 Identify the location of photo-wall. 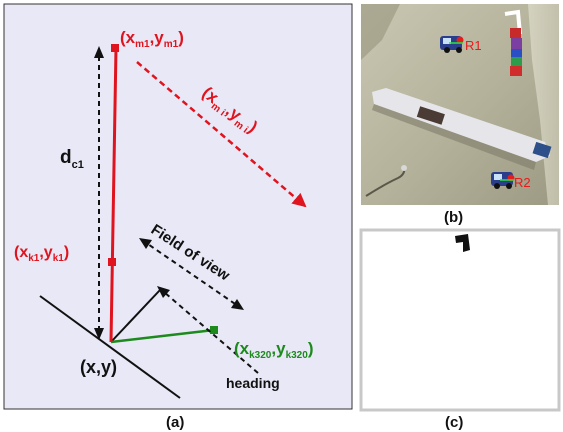
(543, 104).